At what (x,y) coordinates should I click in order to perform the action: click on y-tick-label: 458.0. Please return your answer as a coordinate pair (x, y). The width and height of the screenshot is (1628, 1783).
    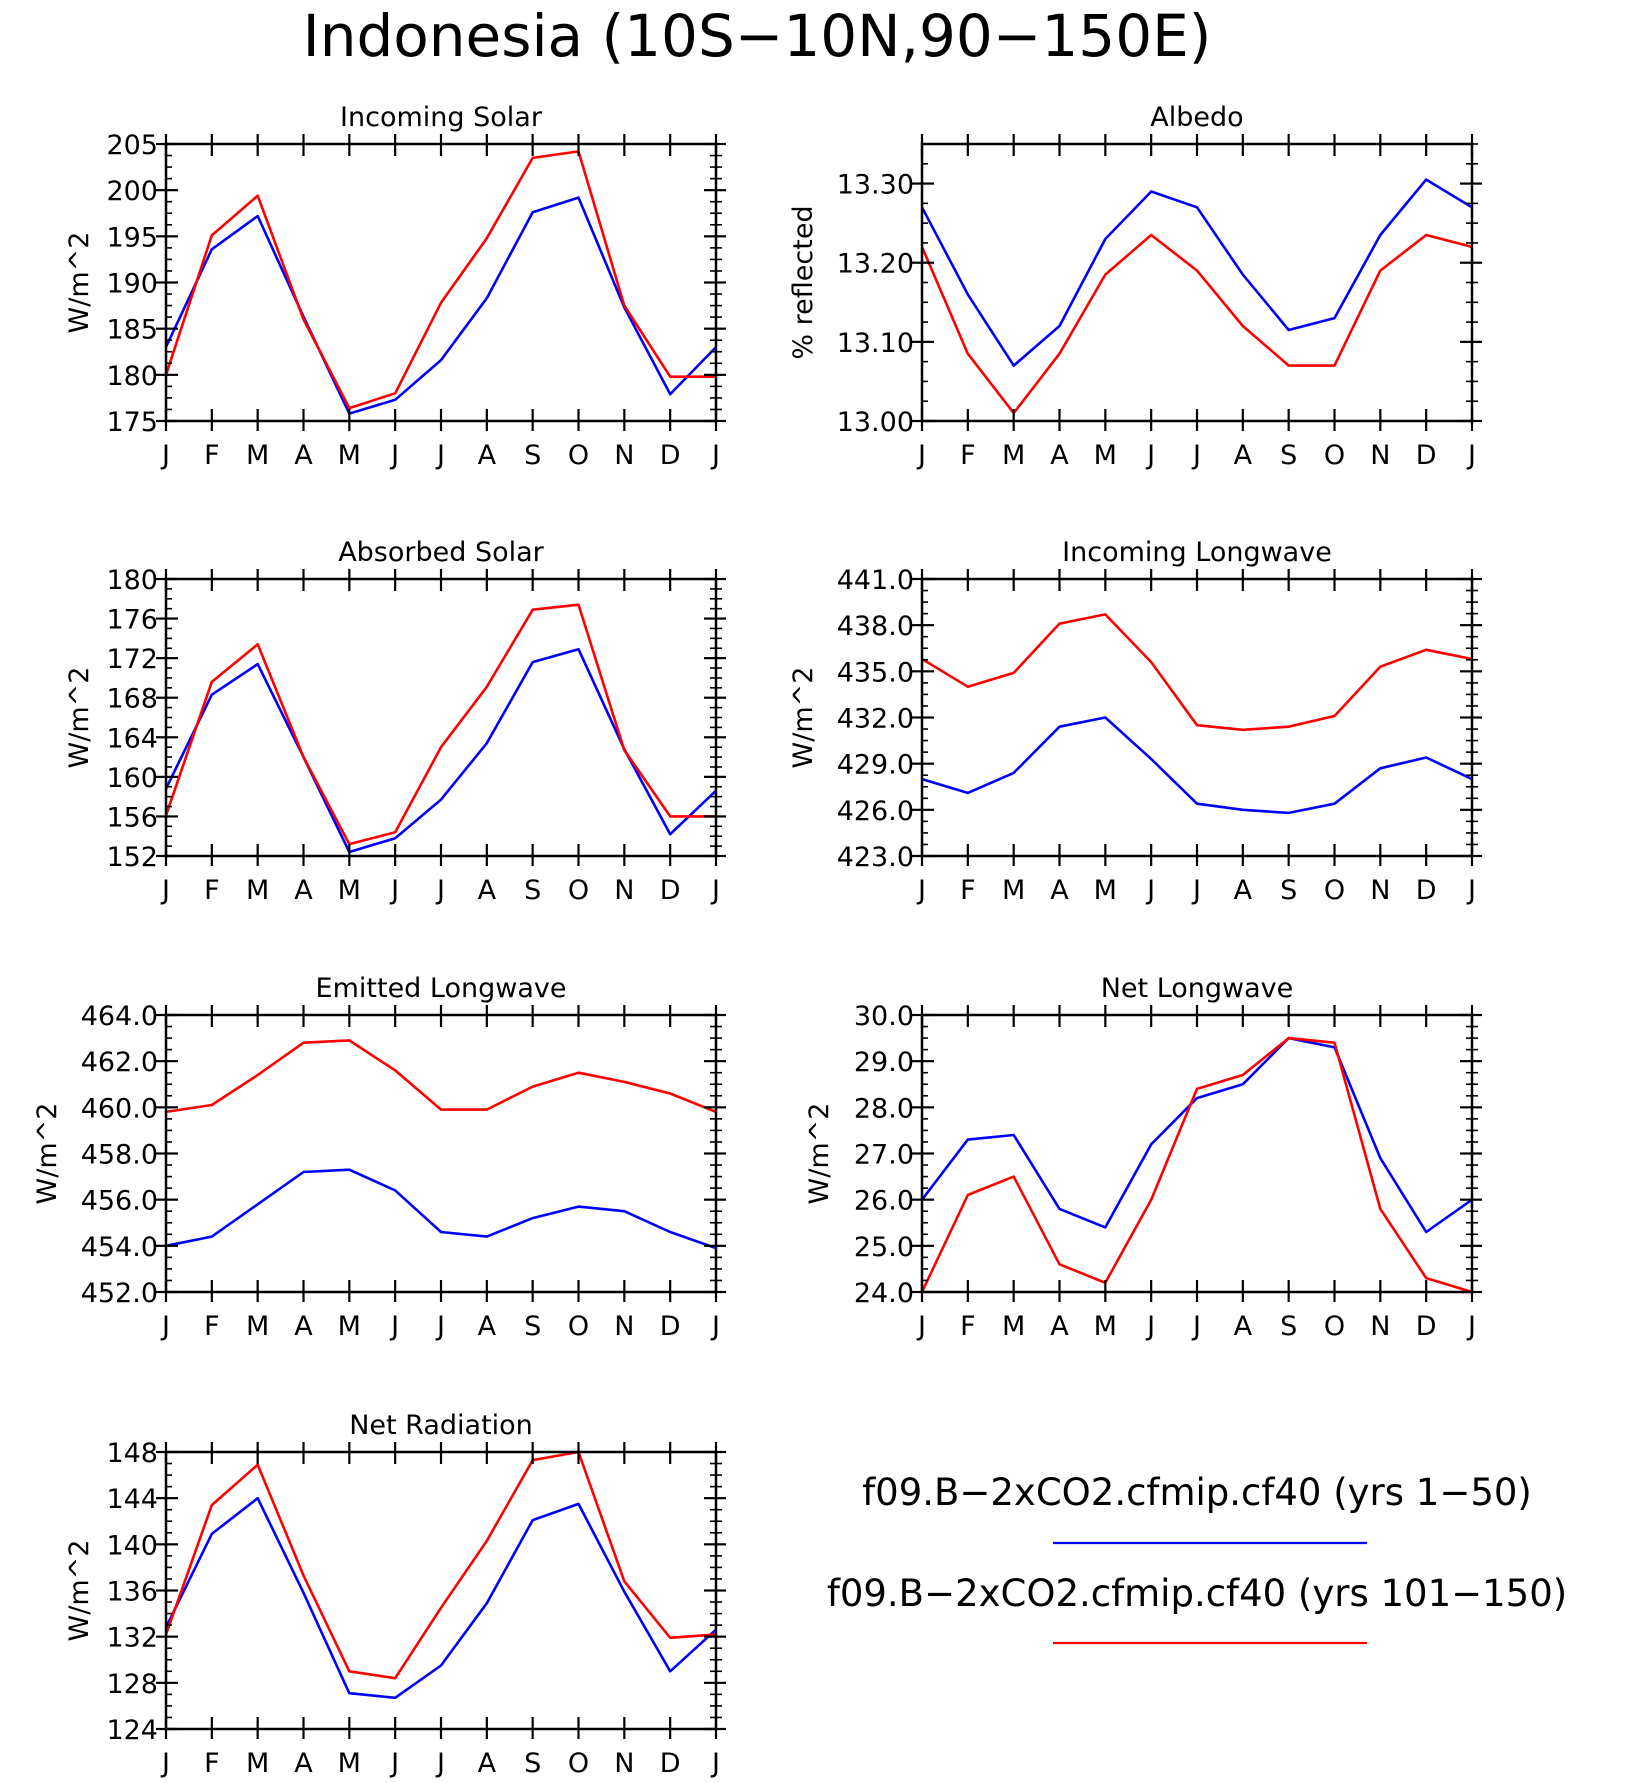
    Looking at the image, I should click on (119, 1155).